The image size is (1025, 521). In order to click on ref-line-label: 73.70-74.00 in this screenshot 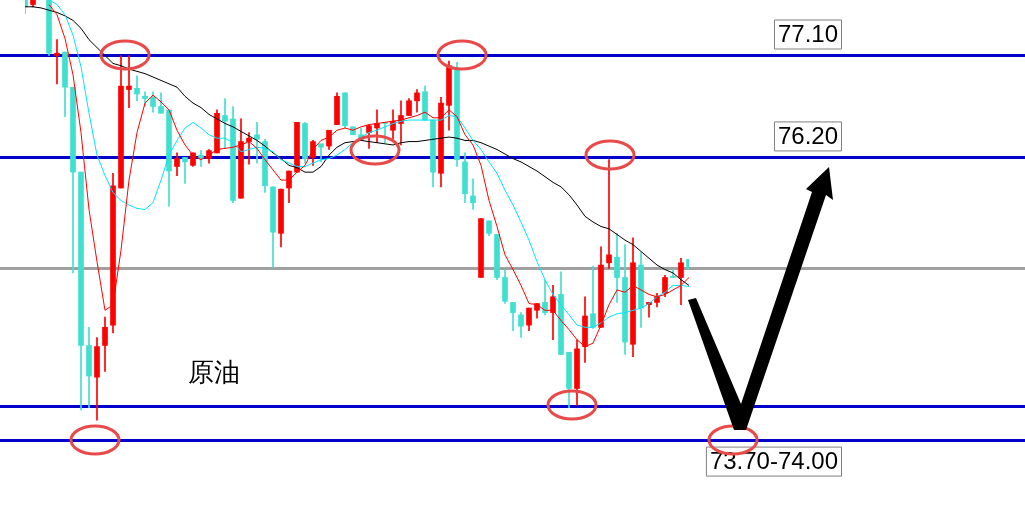, I will do `click(773, 461)`.